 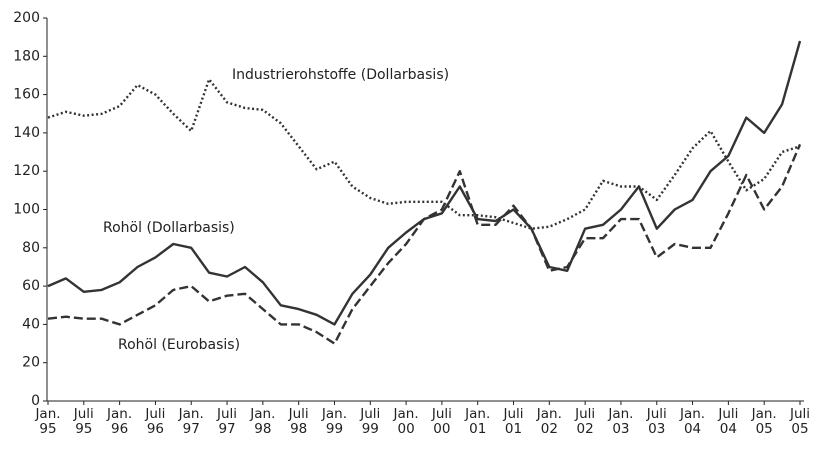 What do you see at coordinates (441, 421) in the screenshot?
I see `x-tick-label: Juli 00` at bounding box center [441, 421].